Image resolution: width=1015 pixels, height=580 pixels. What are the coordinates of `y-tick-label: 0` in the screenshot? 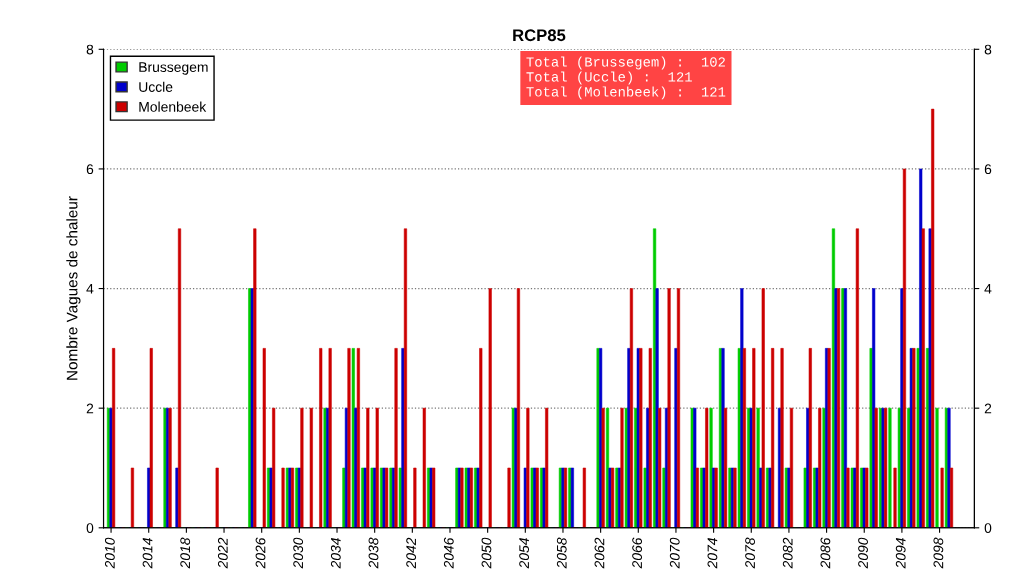 It's located at (90, 528).